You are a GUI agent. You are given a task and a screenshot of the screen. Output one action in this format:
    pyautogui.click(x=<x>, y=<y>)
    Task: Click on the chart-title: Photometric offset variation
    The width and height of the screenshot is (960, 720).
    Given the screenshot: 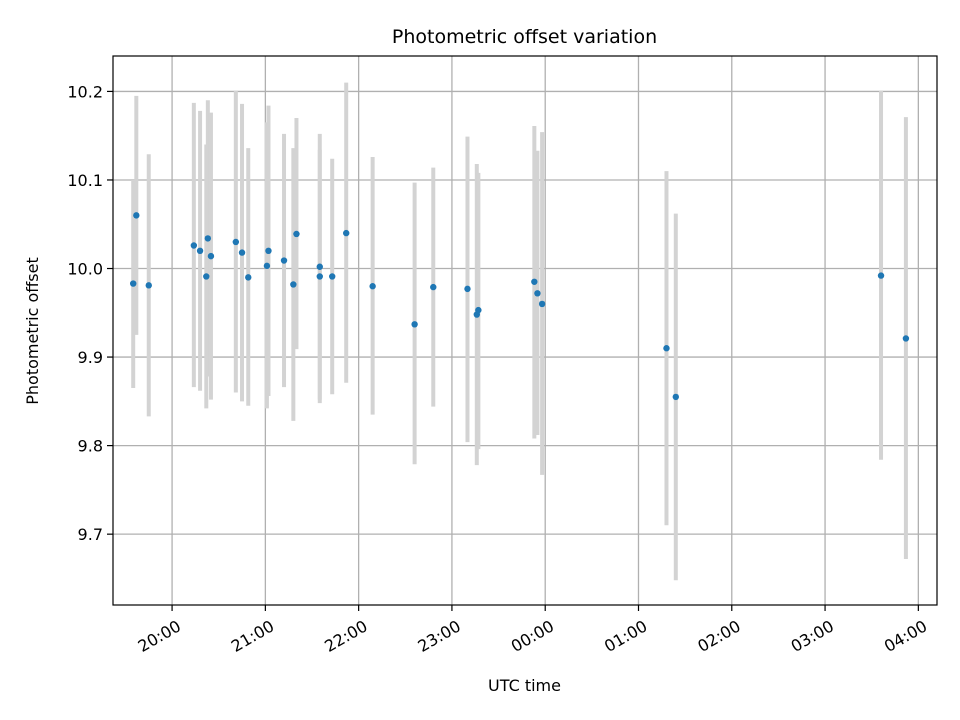 What is the action you would take?
    pyautogui.click(x=524, y=37)
    